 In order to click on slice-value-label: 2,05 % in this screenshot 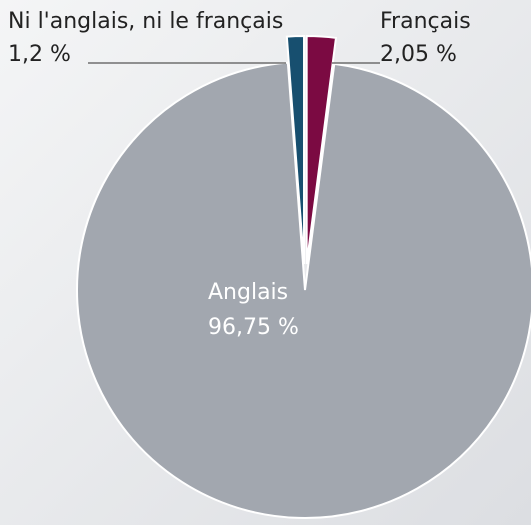, I will do `click(418, 54)`.